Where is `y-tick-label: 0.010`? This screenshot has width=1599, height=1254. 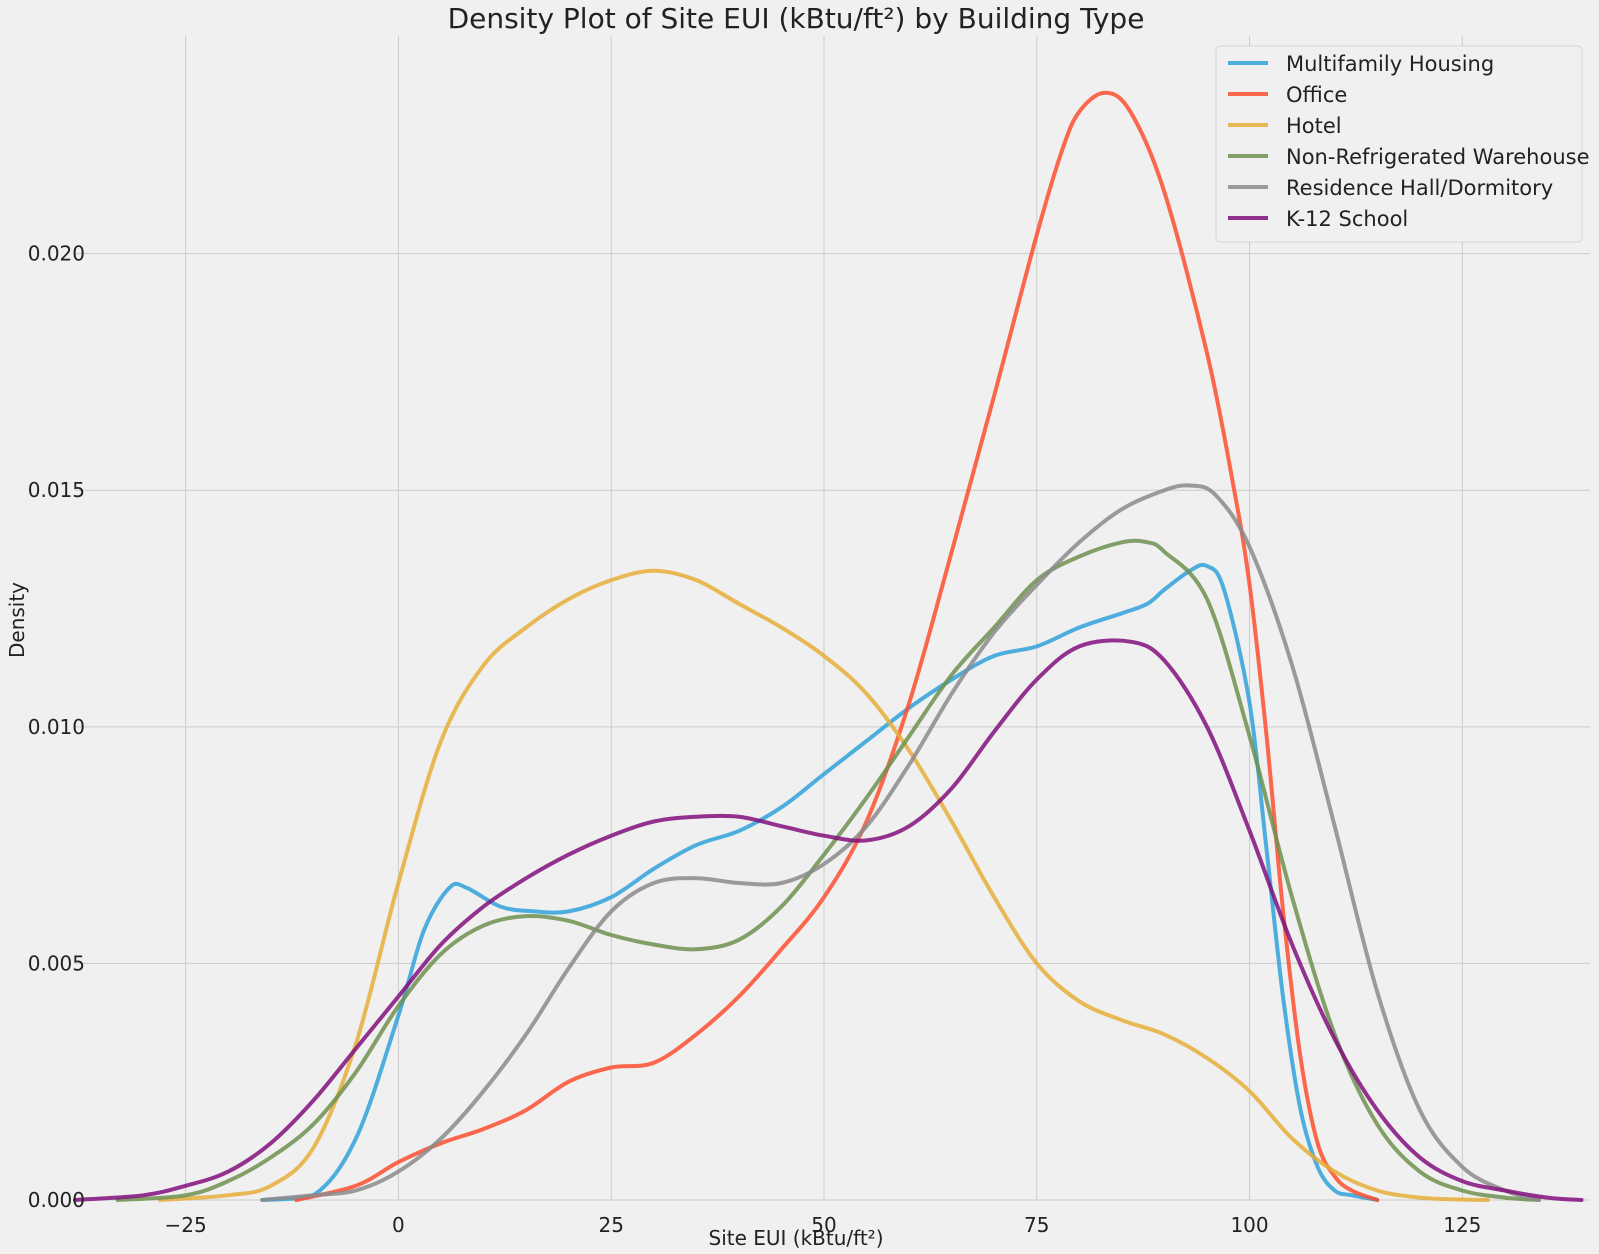 y-tick-label: 0.010 is located at coordinates (56, 727).